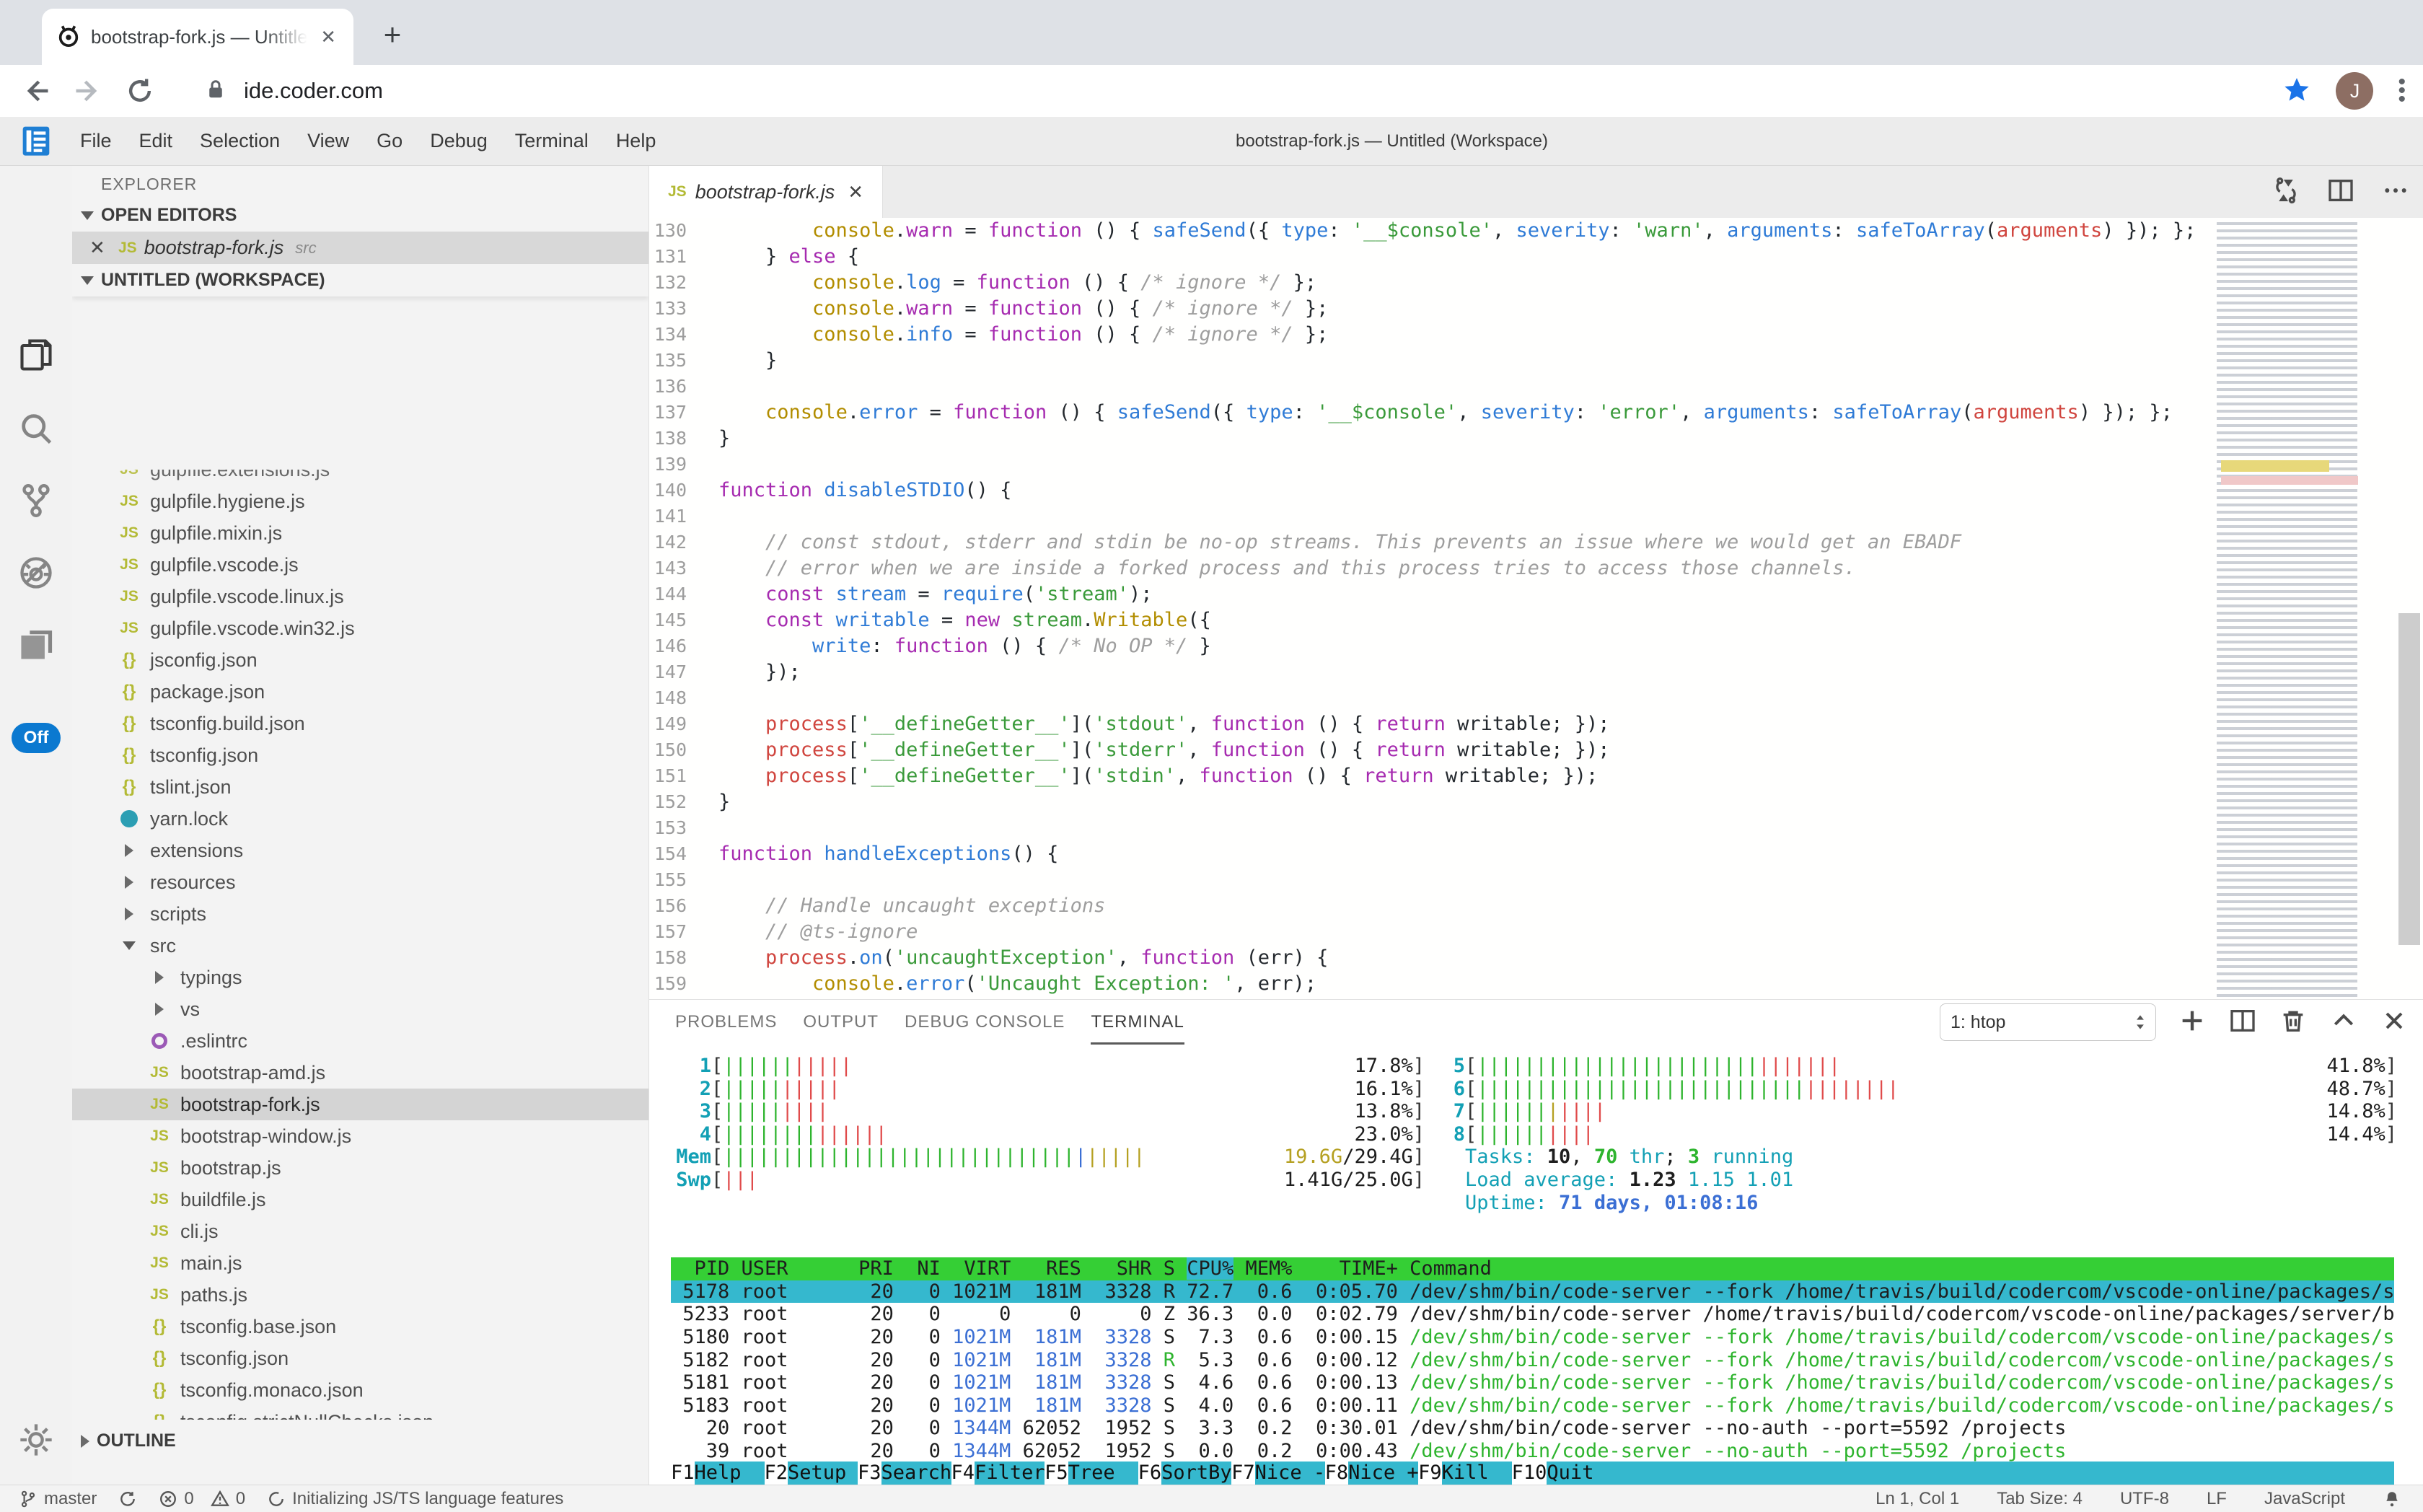 The width and height of the screenshot is (2423, 1512). I want to click on kill-terminal-icon, so click(2293, 1023).